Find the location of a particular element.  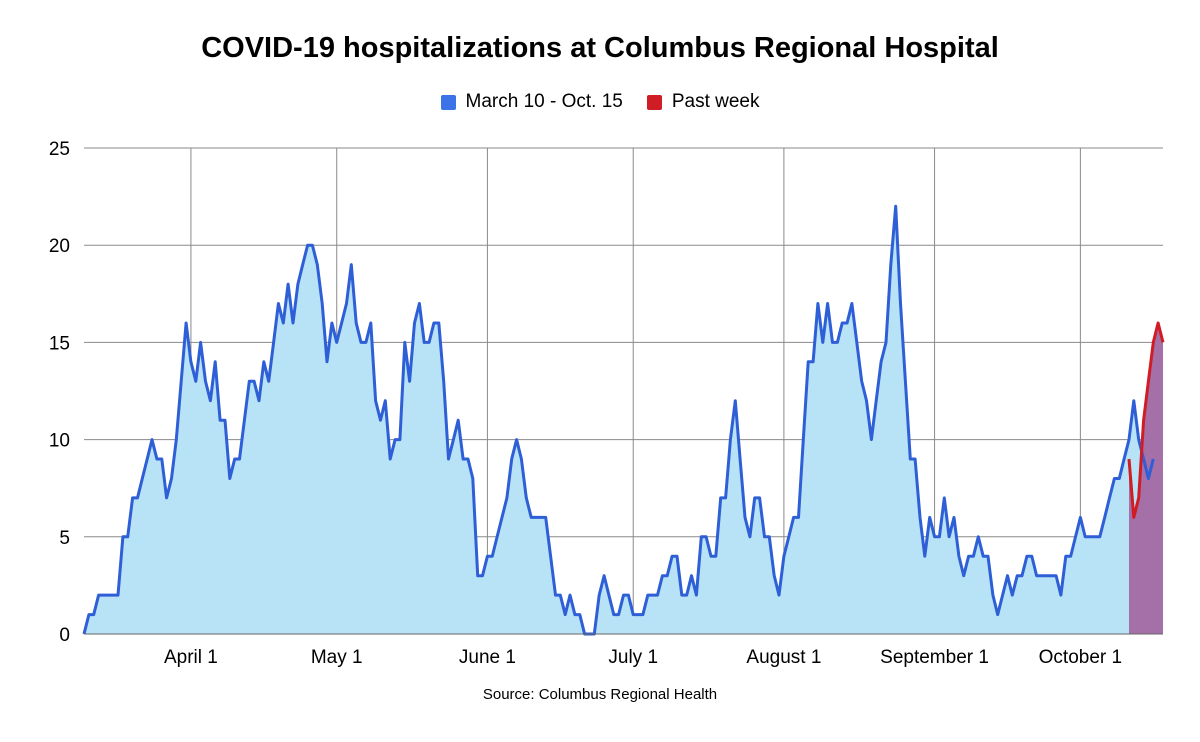

y-tick-label: 5 is located at coordinates (64, 538).